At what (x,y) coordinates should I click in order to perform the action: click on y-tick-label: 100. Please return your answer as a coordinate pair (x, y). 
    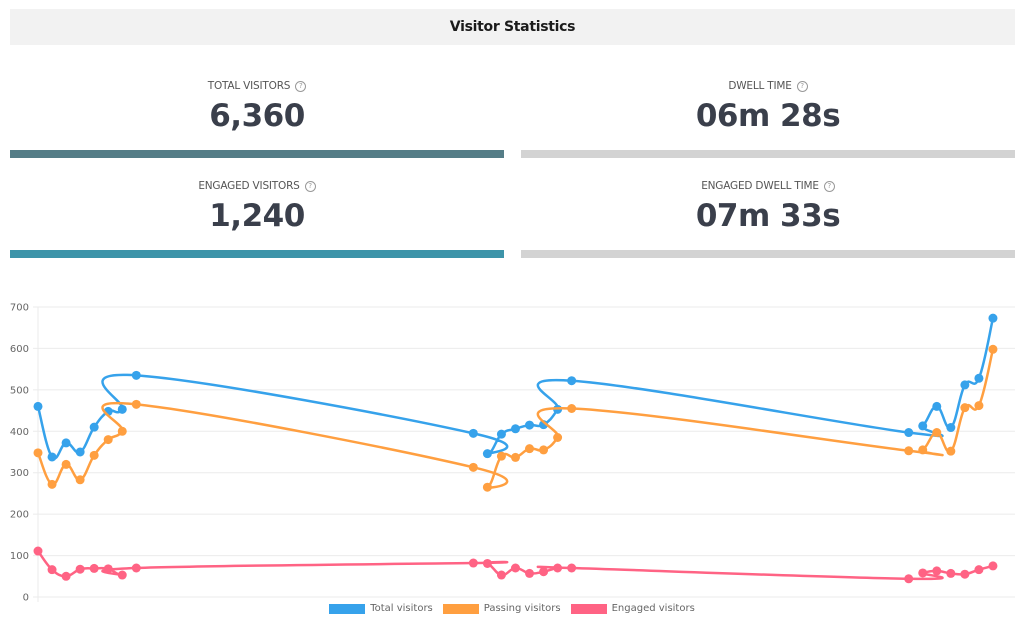
    Looking at the image, I should click on (19, 556).